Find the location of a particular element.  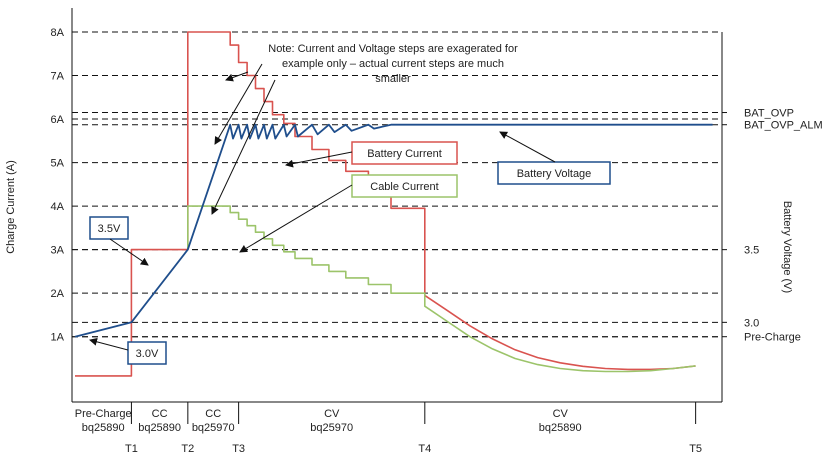

phase-label: Pre-Charge is located at coordinates (103, 414).